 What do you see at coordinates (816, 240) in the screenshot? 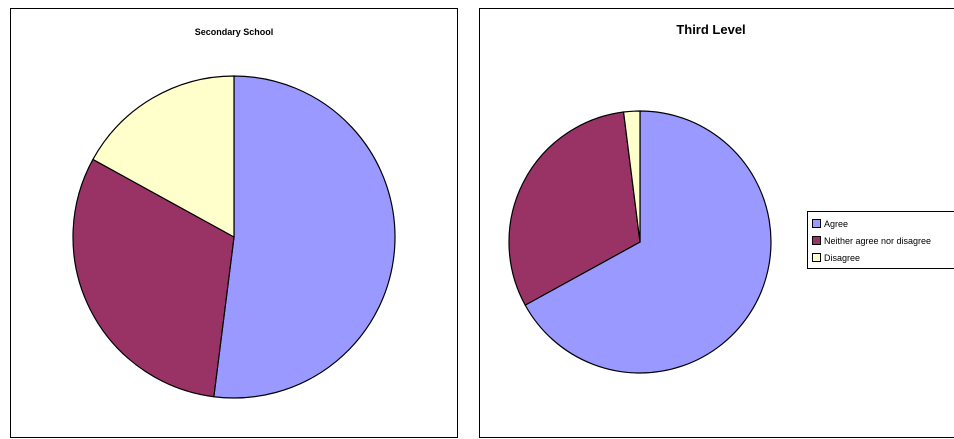
I see `legend-swatch-neither` at bounding box center [816, 240].